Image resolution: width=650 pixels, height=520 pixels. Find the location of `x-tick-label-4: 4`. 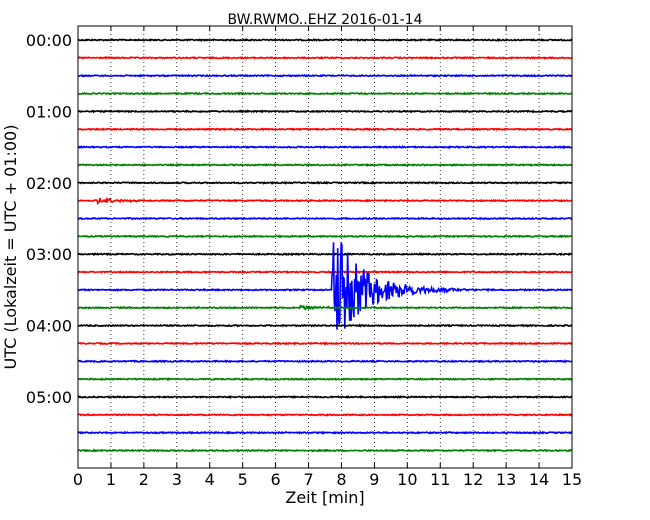

x-tick-label-4: 4 is located at coordinates (210, 479).